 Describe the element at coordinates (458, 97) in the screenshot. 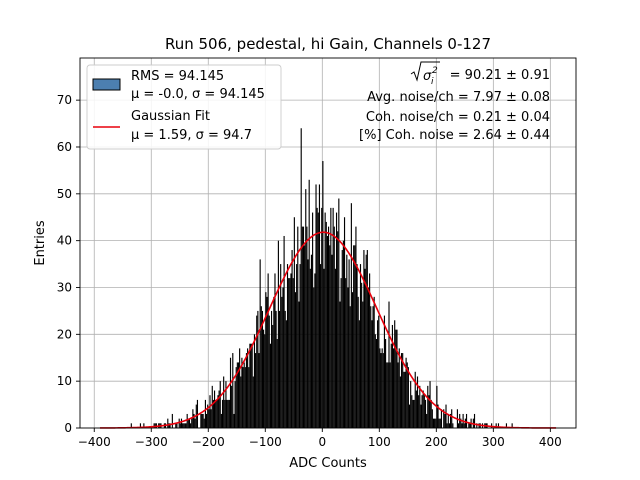

I see `annotation-avg-noise: Avg. noise/ch = 7.97 ± 0.08` at that location.